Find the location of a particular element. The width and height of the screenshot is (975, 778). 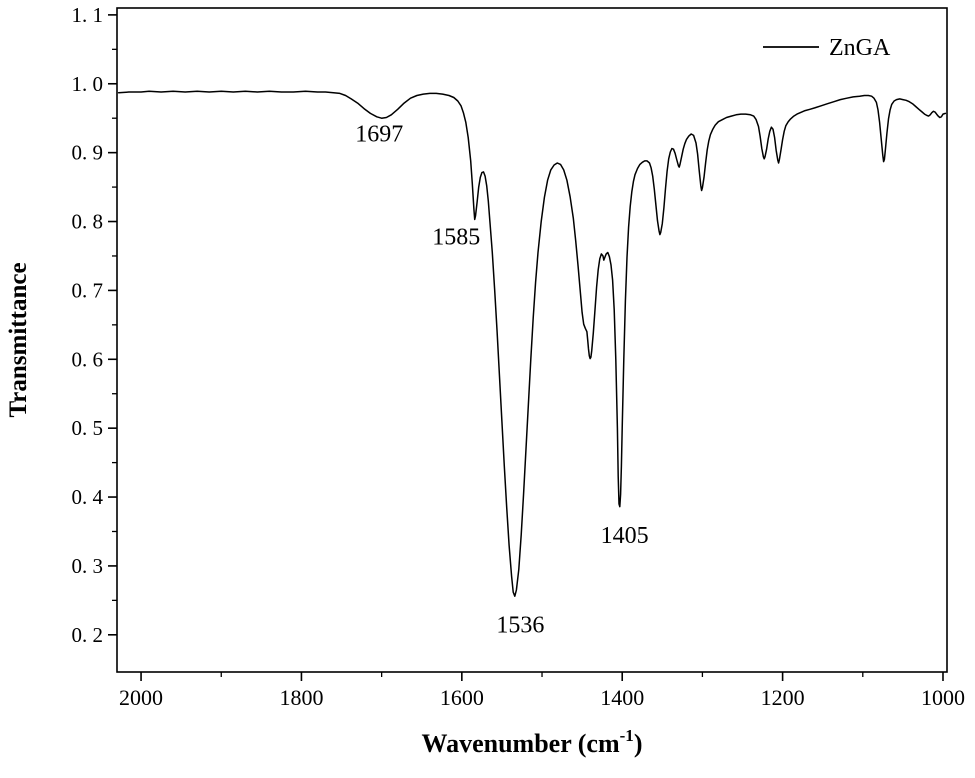

y-axis-tick-label: 0. 7 is located at coordinates (88, 290).